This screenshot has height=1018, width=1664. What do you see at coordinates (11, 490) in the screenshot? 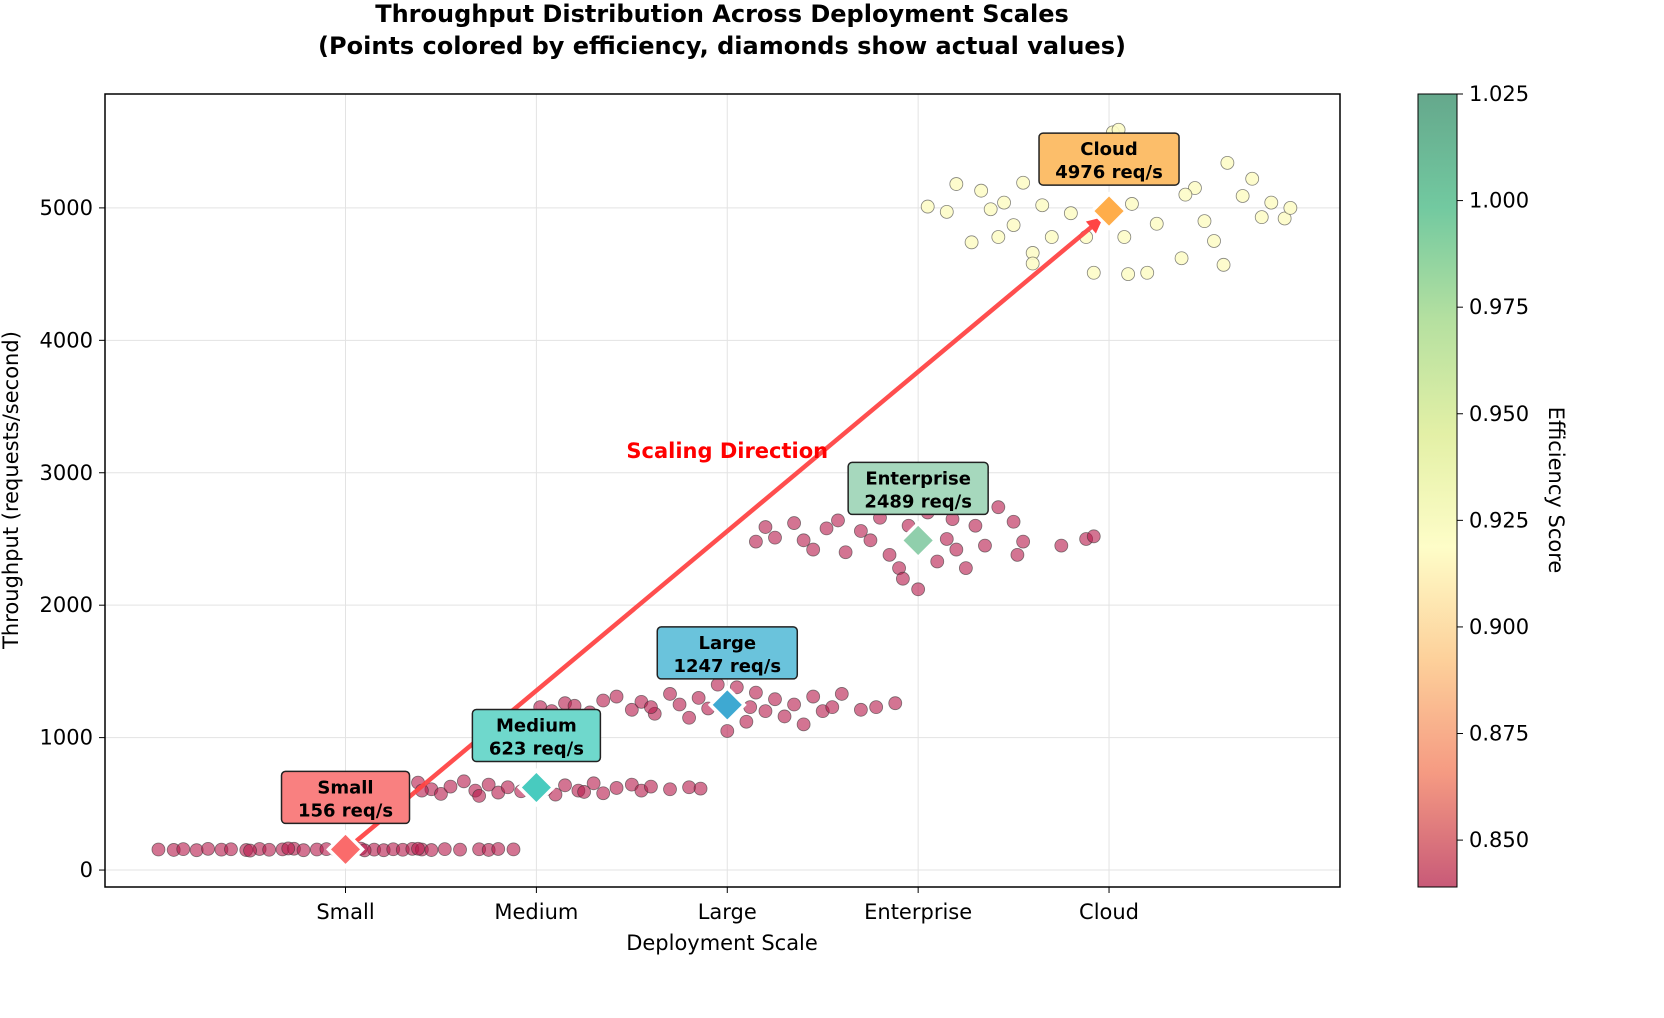
I see `y-axis-label: Throughput (requests/second)` at bounding box center [11, 490].